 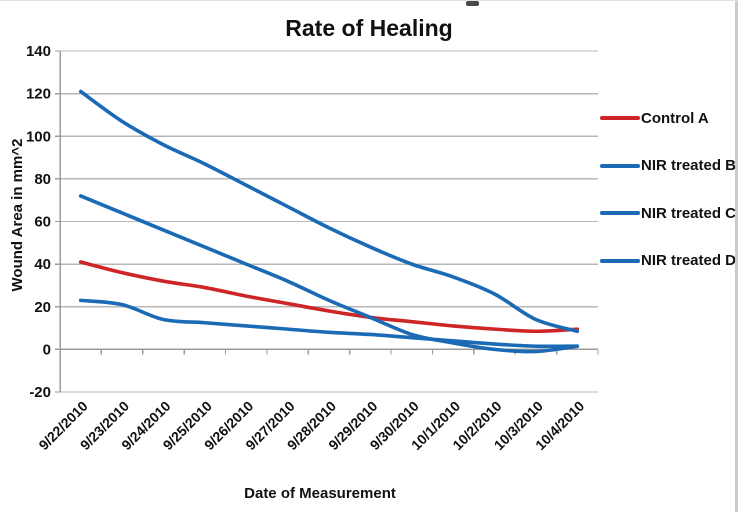 What do you see at coordinates (42, 222) in the screenshot?
I see `y-tick-label: 60` at bounding box center [42, 222].